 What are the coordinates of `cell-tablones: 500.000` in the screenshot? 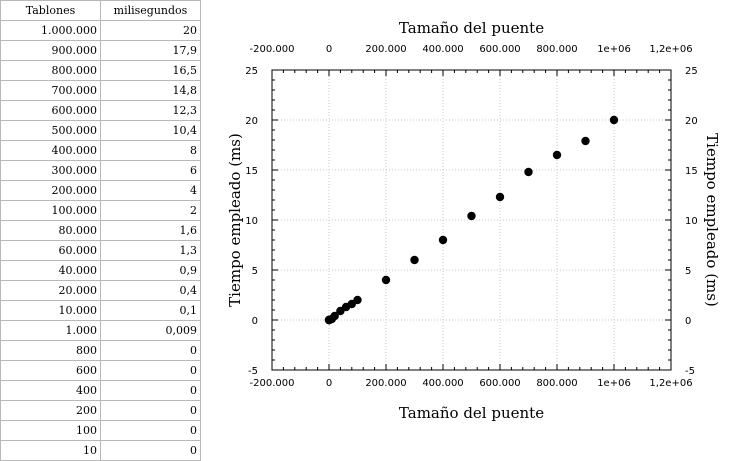 It's located at (50, 130).